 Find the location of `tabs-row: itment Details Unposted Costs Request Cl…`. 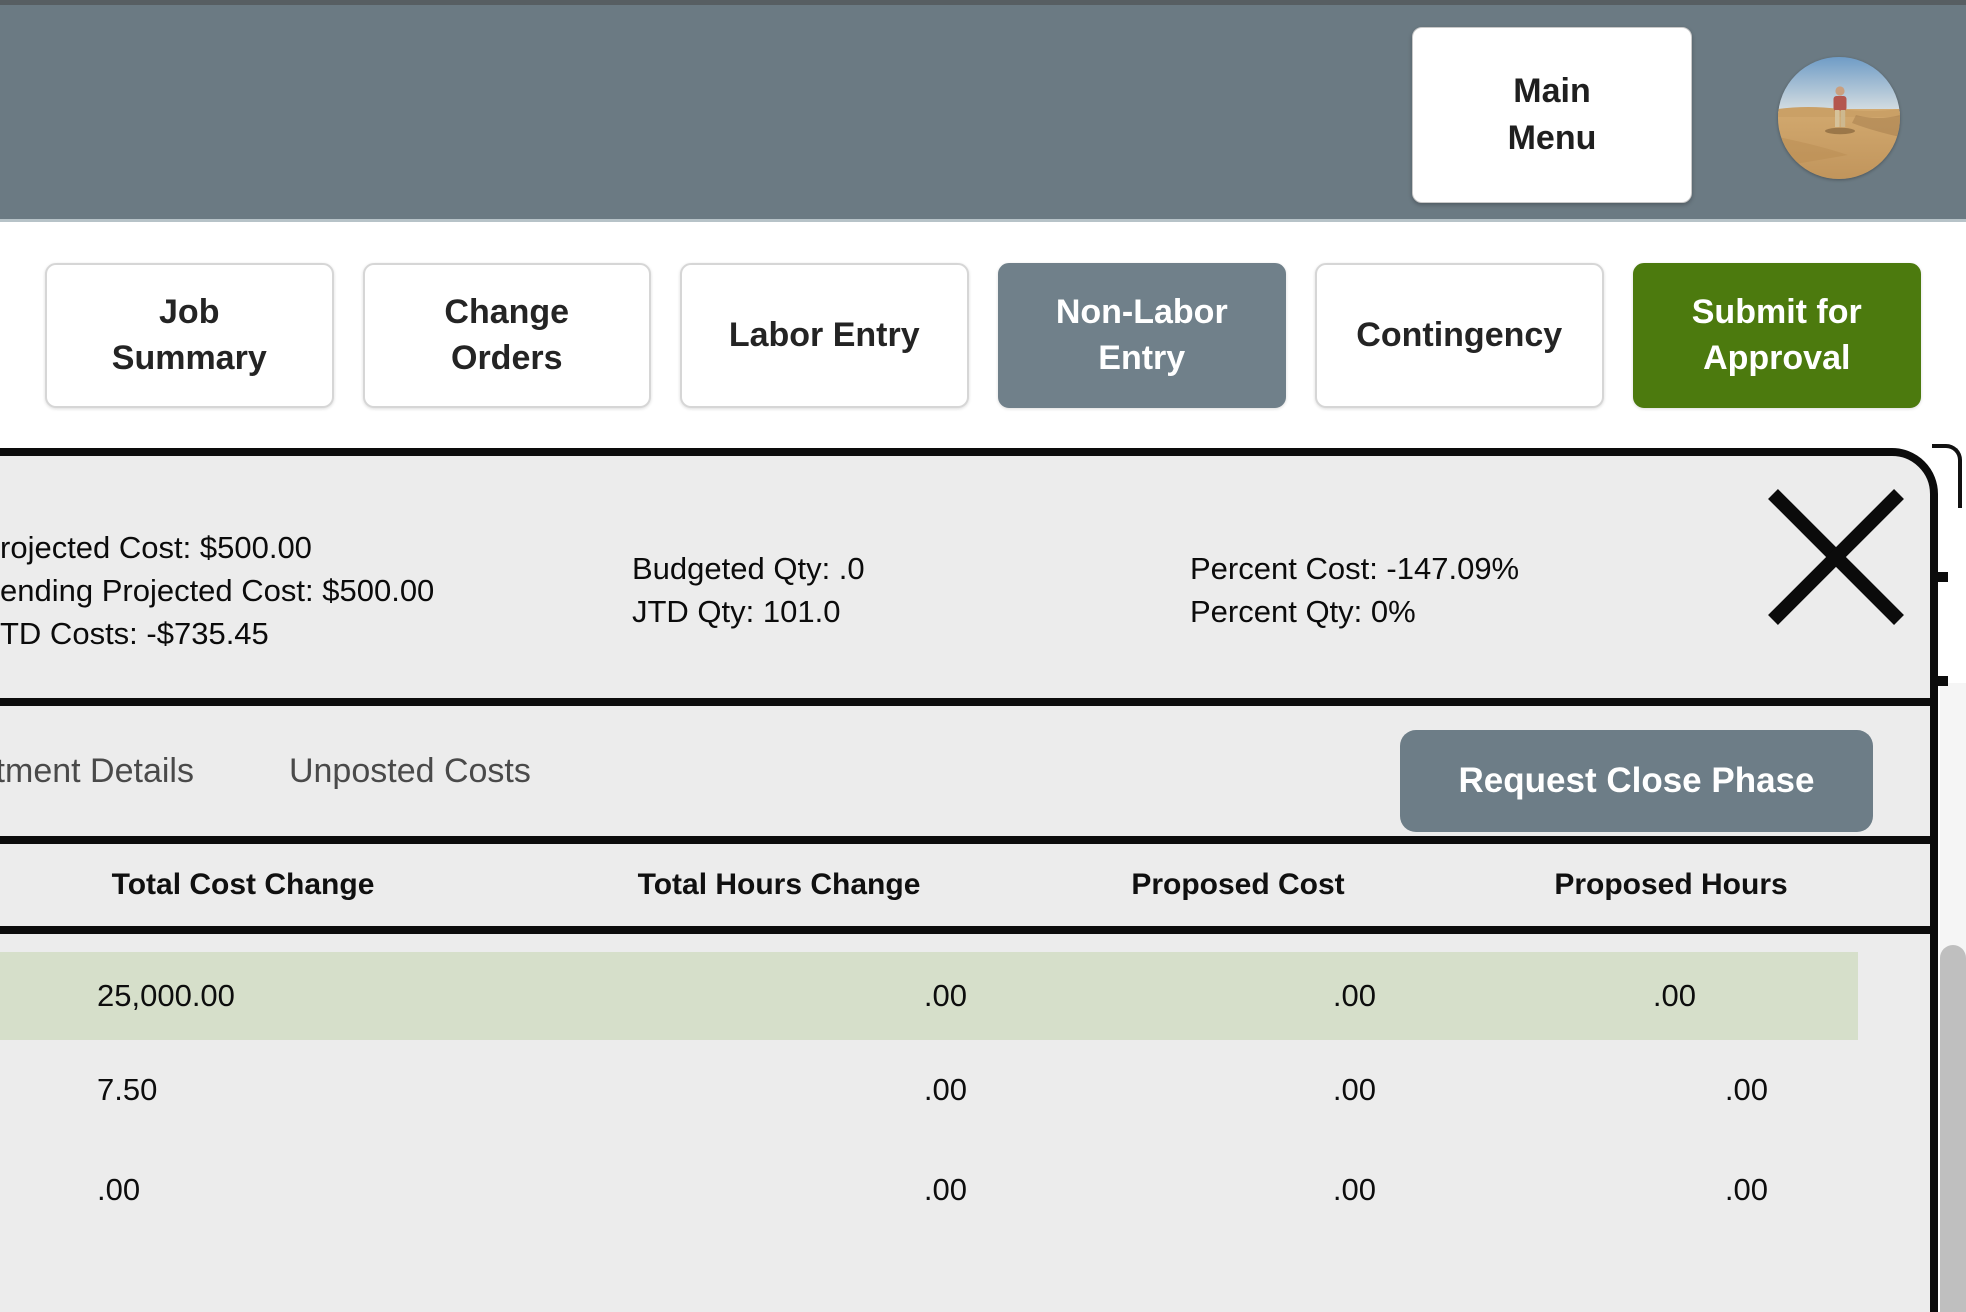

tabs-row: itment Details Unposted Costs Request Cl… is located at coordinates (965, 771).